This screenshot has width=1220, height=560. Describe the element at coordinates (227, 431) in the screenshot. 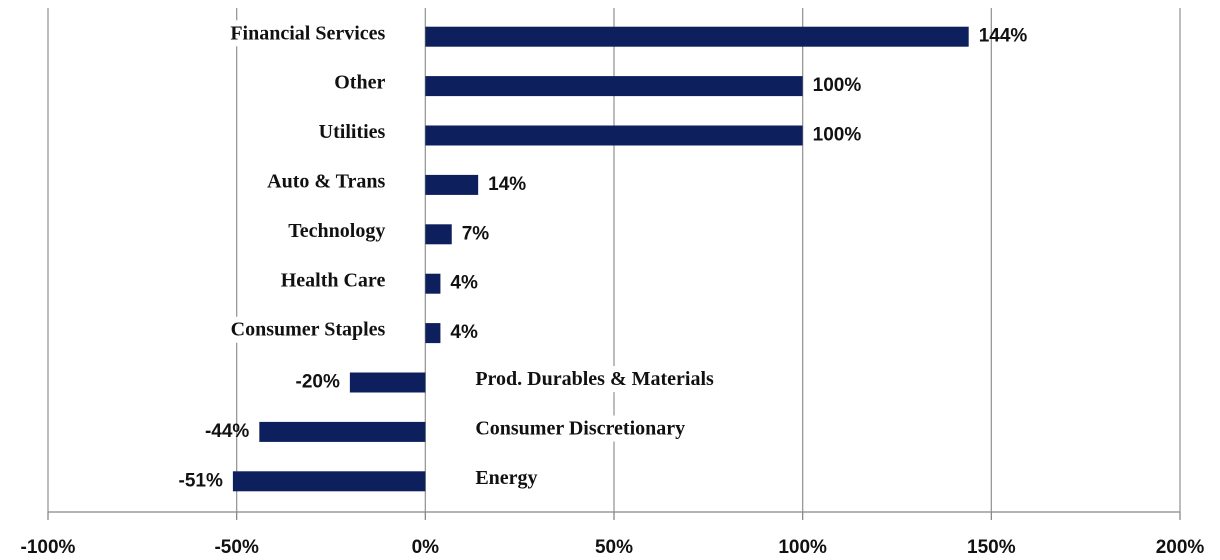

I see `value-label: -44%` at that location.